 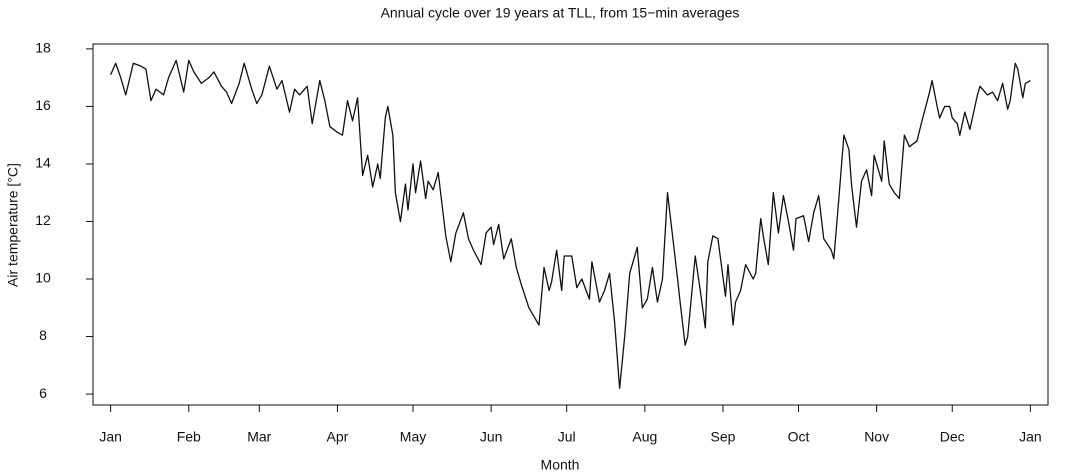 What do you see at coordinates (560, 465) in the screenshot?
I see `x-axis-label: Month` at bounding box center [560, 465].